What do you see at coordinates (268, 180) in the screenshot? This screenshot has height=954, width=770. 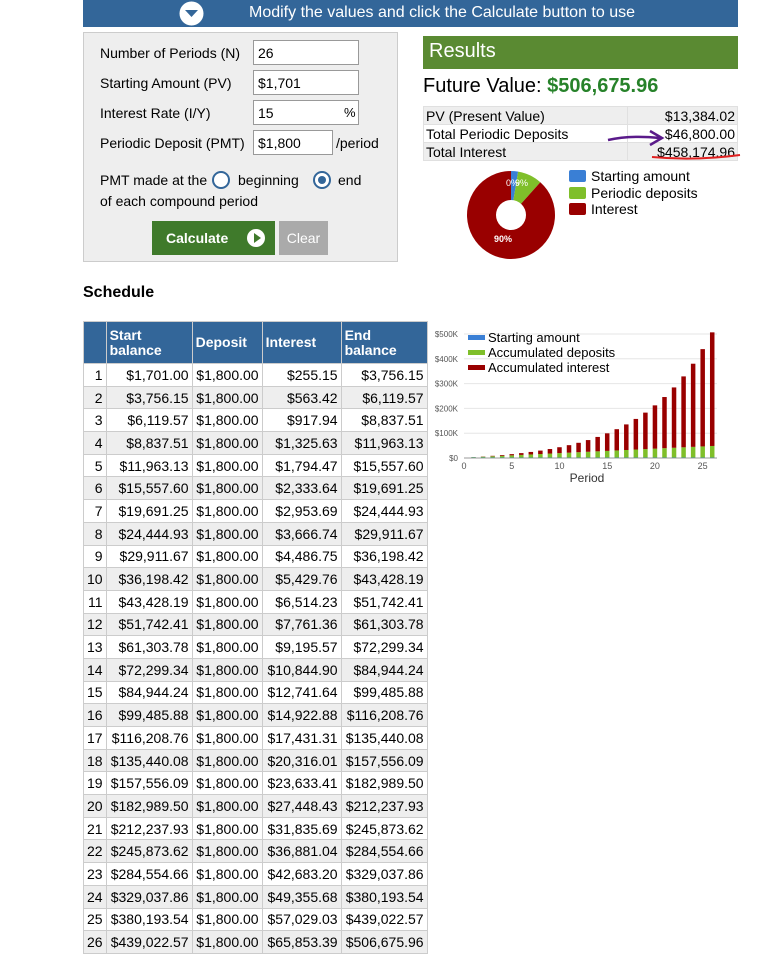 I see `pmt-beginning-label: beginning` at bounding box center [268, 180].